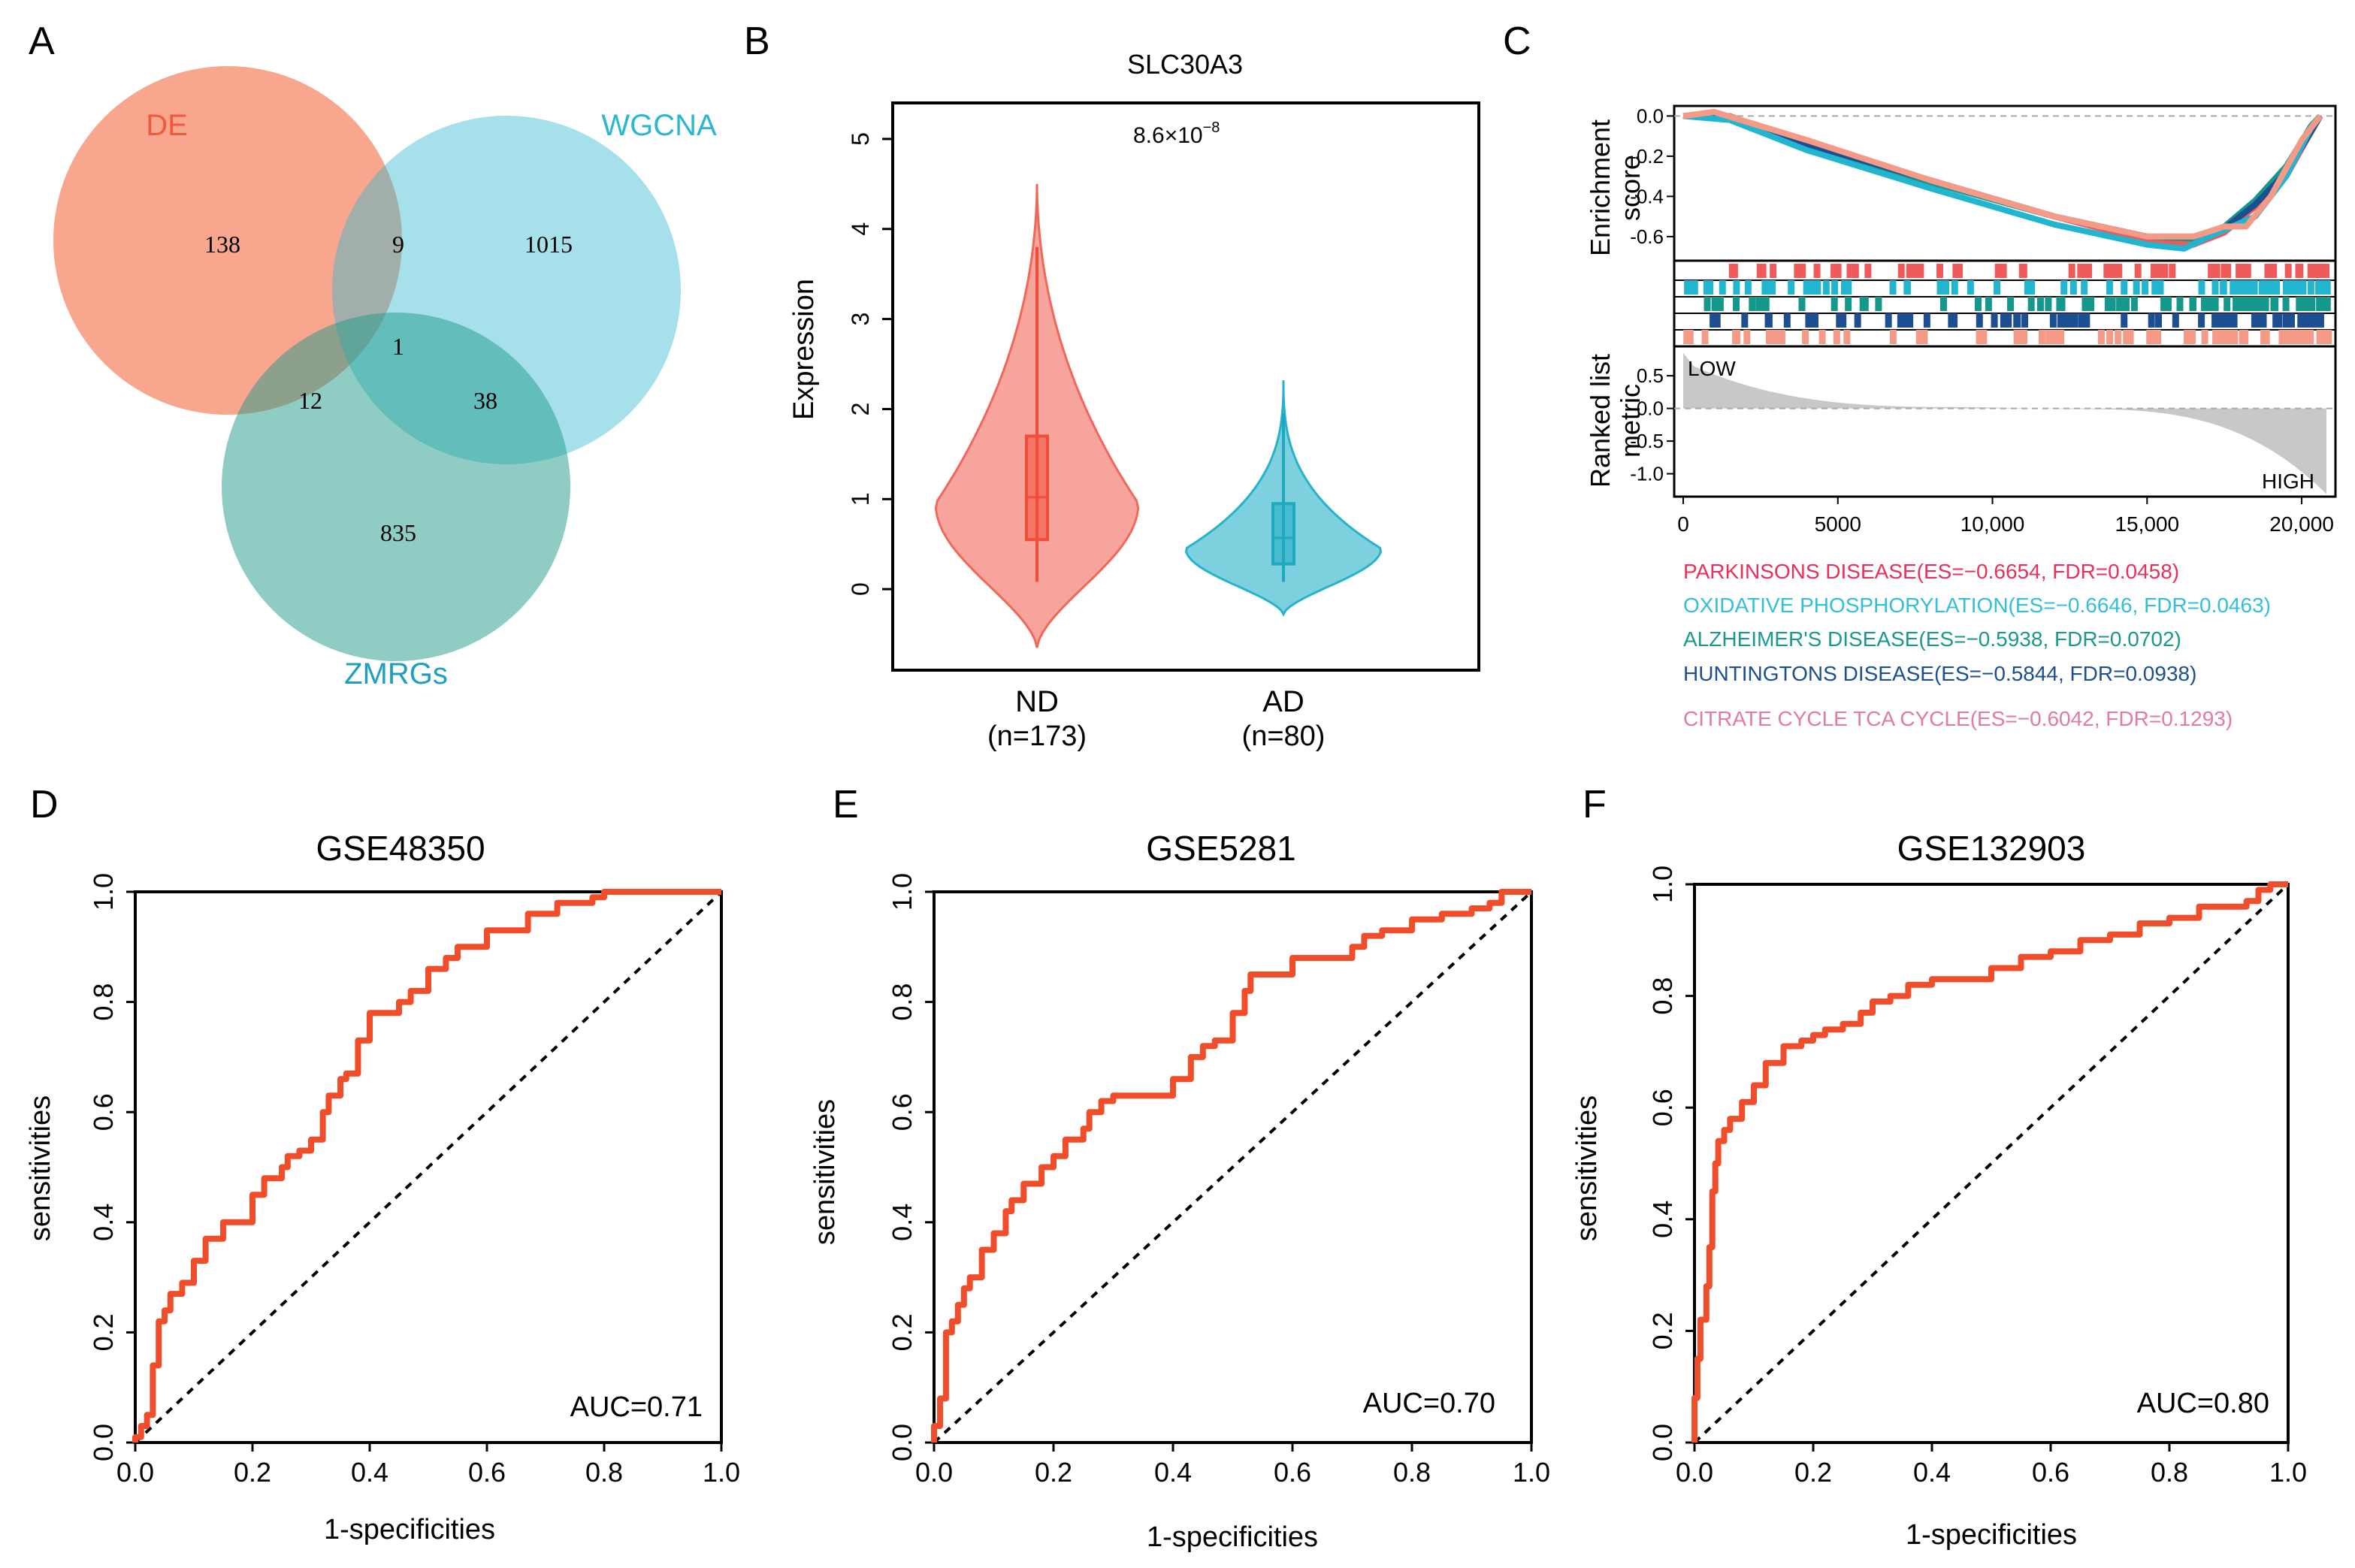  I want to click on venn-set-label-zmrgs: ZMRGs, so click(396, 673).